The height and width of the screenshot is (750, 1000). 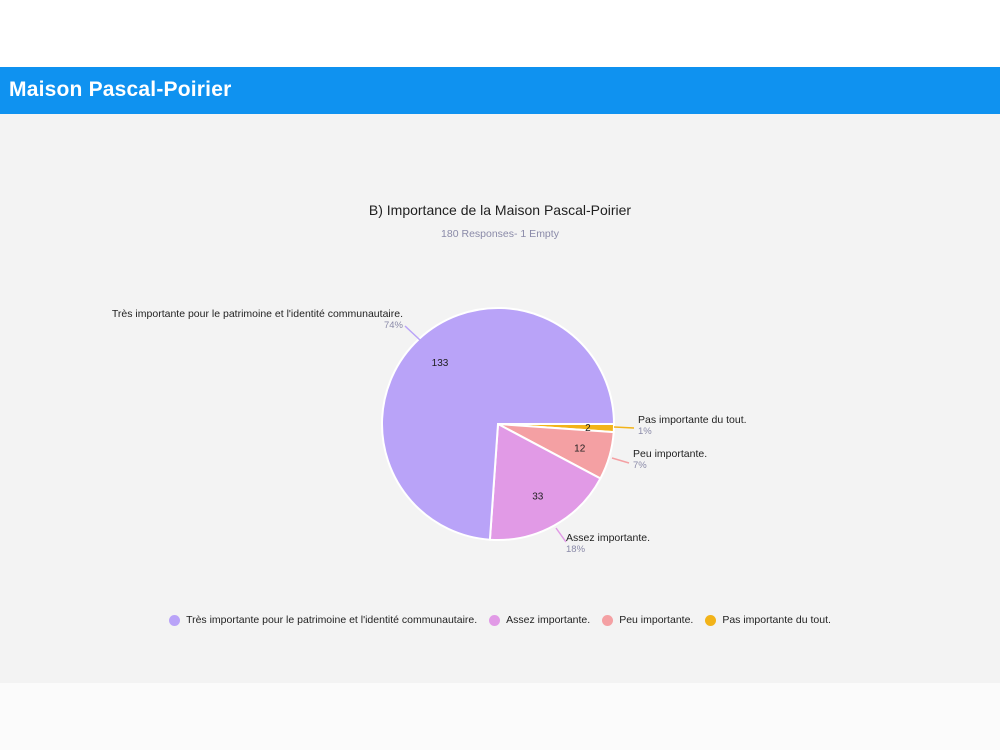 What do you see at coordinates (394, 325) in the screenshot?
I see `slice-percent-label-tres-importante: 74%` at bounding box center [394, 325].